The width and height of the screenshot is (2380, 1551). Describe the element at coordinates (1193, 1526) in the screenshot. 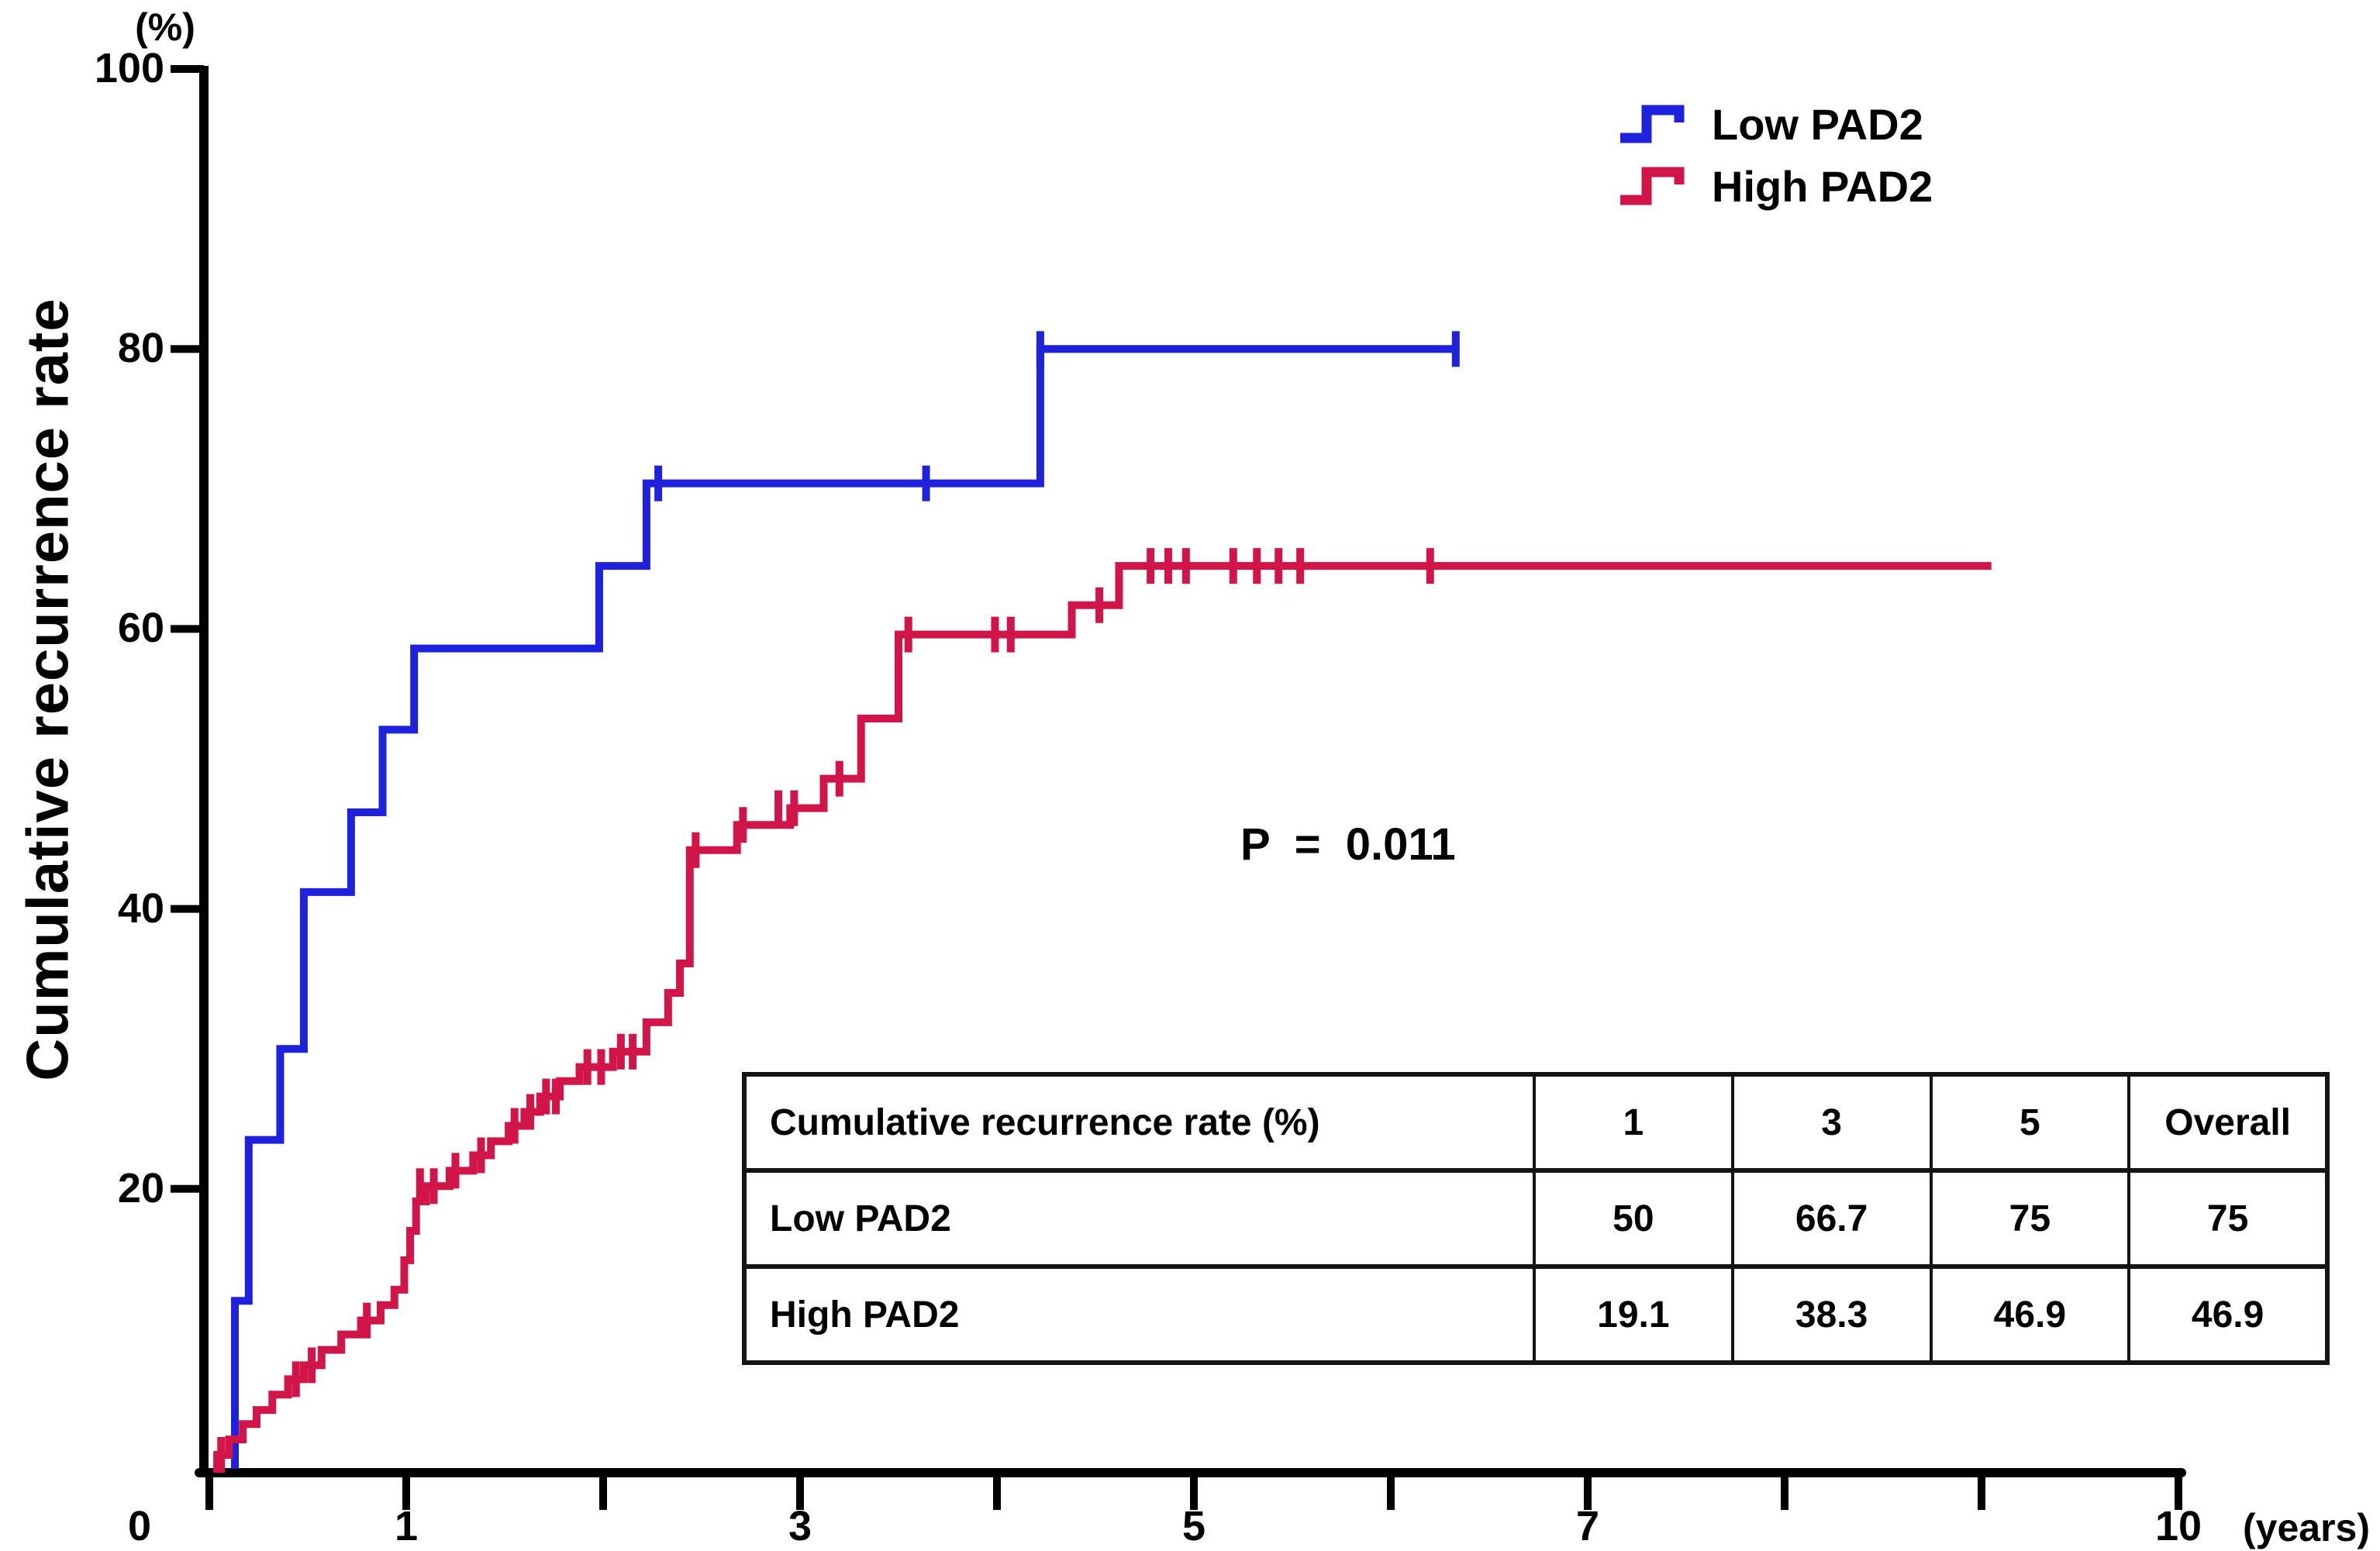

I see `x-tick-label-5: 5` at that location.